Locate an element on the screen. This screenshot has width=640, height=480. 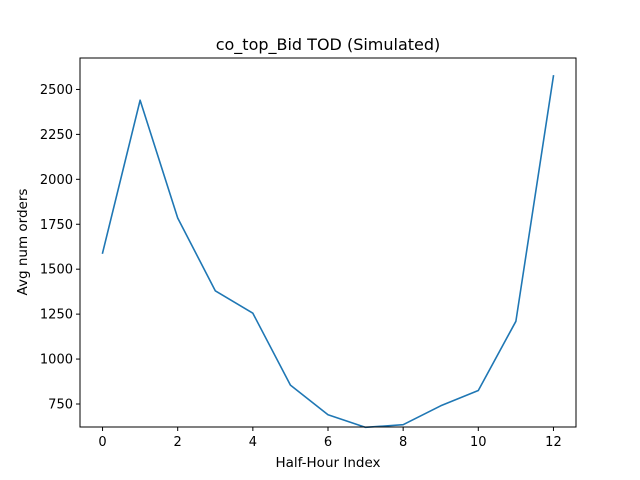
x-axis-label: Half-Hour Index is located at coordinates (327, 463).